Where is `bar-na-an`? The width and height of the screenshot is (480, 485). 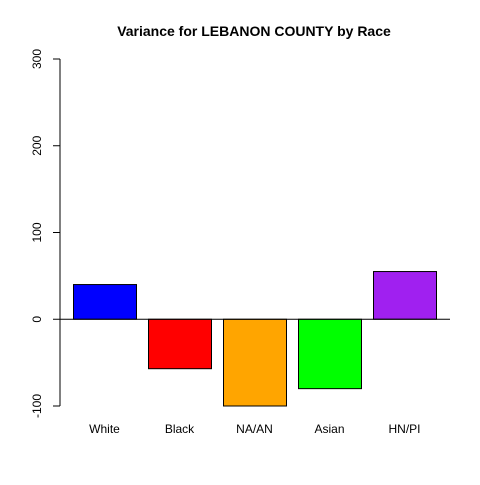 bar-na-an is located at coordinates (255, 362).